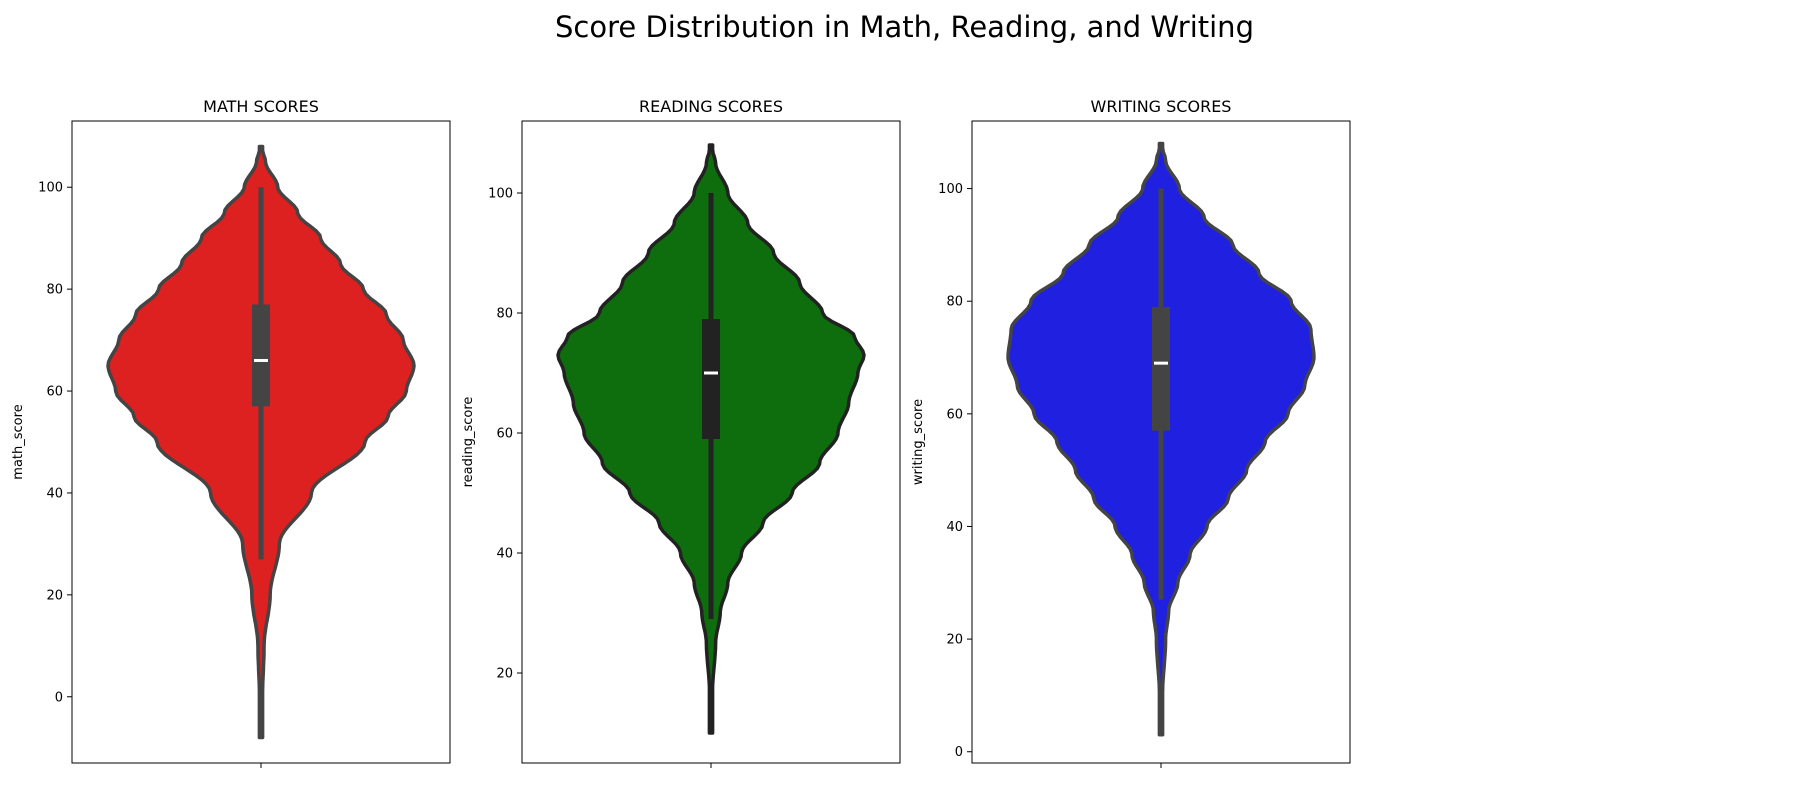 Image resolution: width=1800 pixels, height=800 pixels. What do you see at coordinates (18, 441) in the screenshot?
I see `y-axis-label: math_score` at bounding box center [18, 441].